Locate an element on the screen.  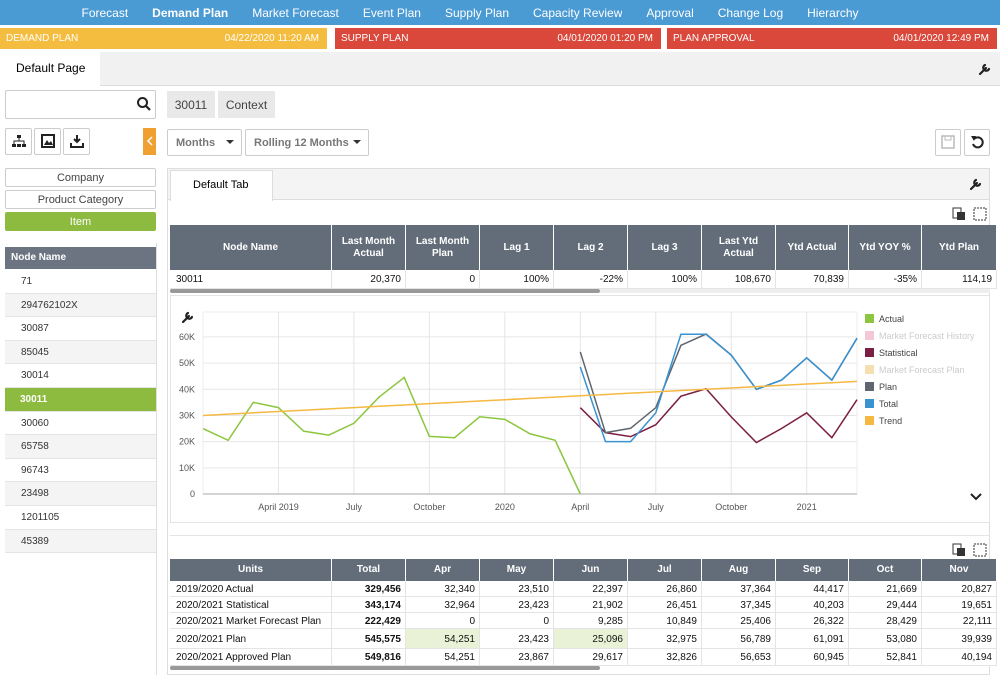
page-tab: Default Page is located at coordinates (50, 69).